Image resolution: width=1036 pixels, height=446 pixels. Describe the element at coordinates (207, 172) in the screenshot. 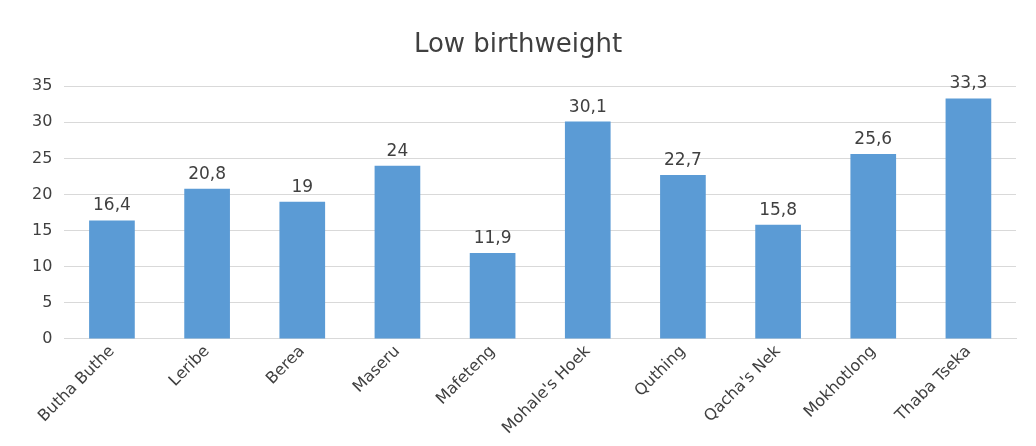

I see `data-label: 20,8` at that location.